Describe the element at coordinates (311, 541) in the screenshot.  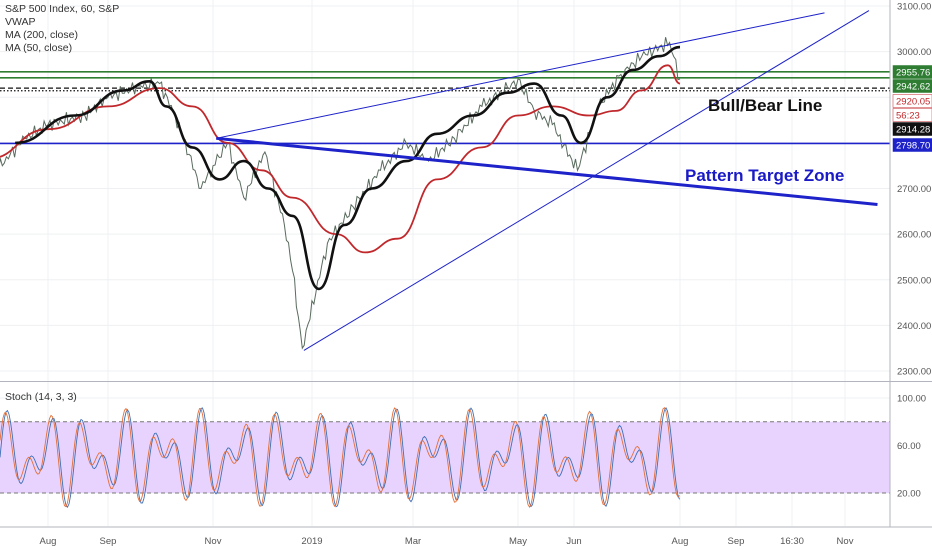
I see `x-tick-label: 2019` at that location.